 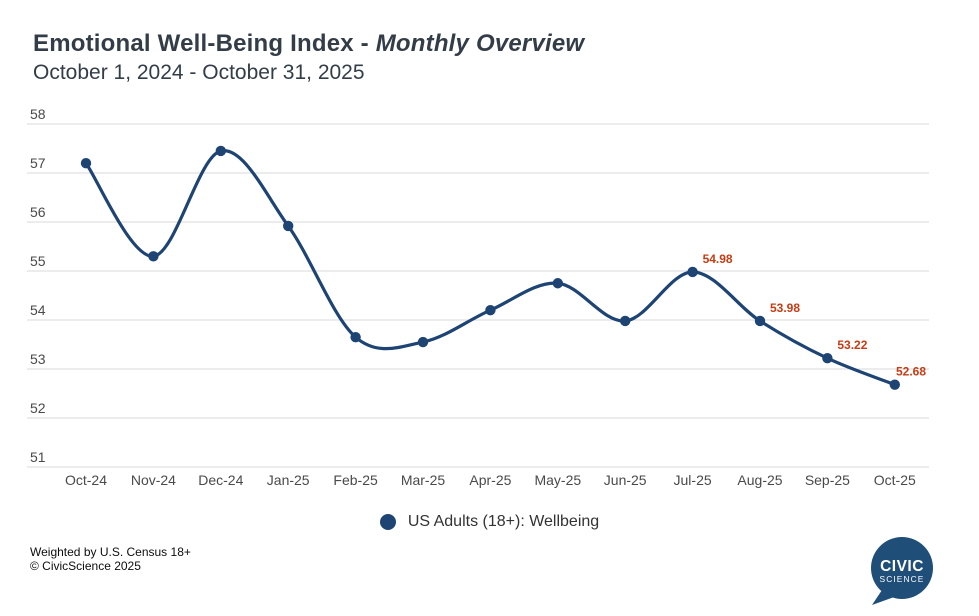 I want to click on x-axis-label: Jan-25, so click(x=288, y=480).